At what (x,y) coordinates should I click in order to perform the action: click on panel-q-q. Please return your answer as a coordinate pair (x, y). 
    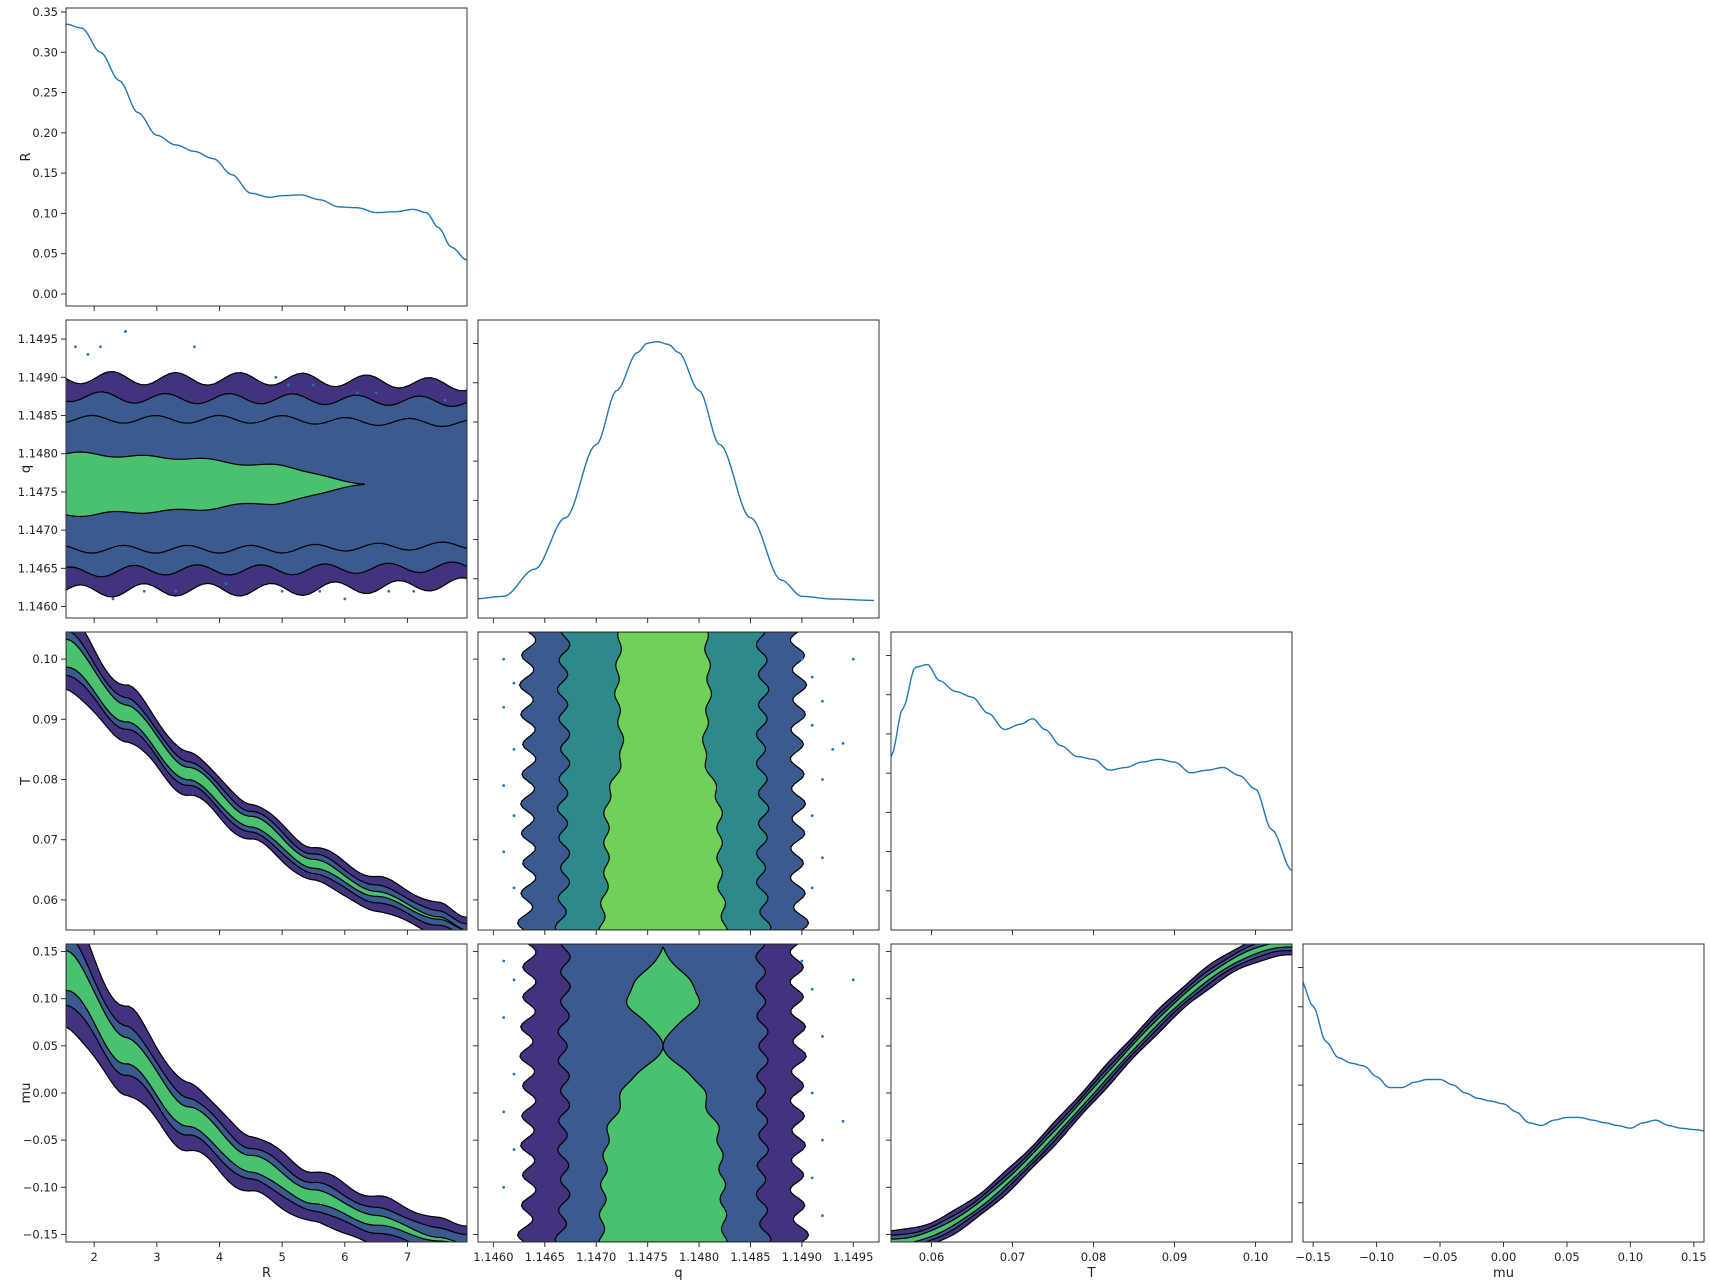
    Looking at the image, I should click on (676, 471).